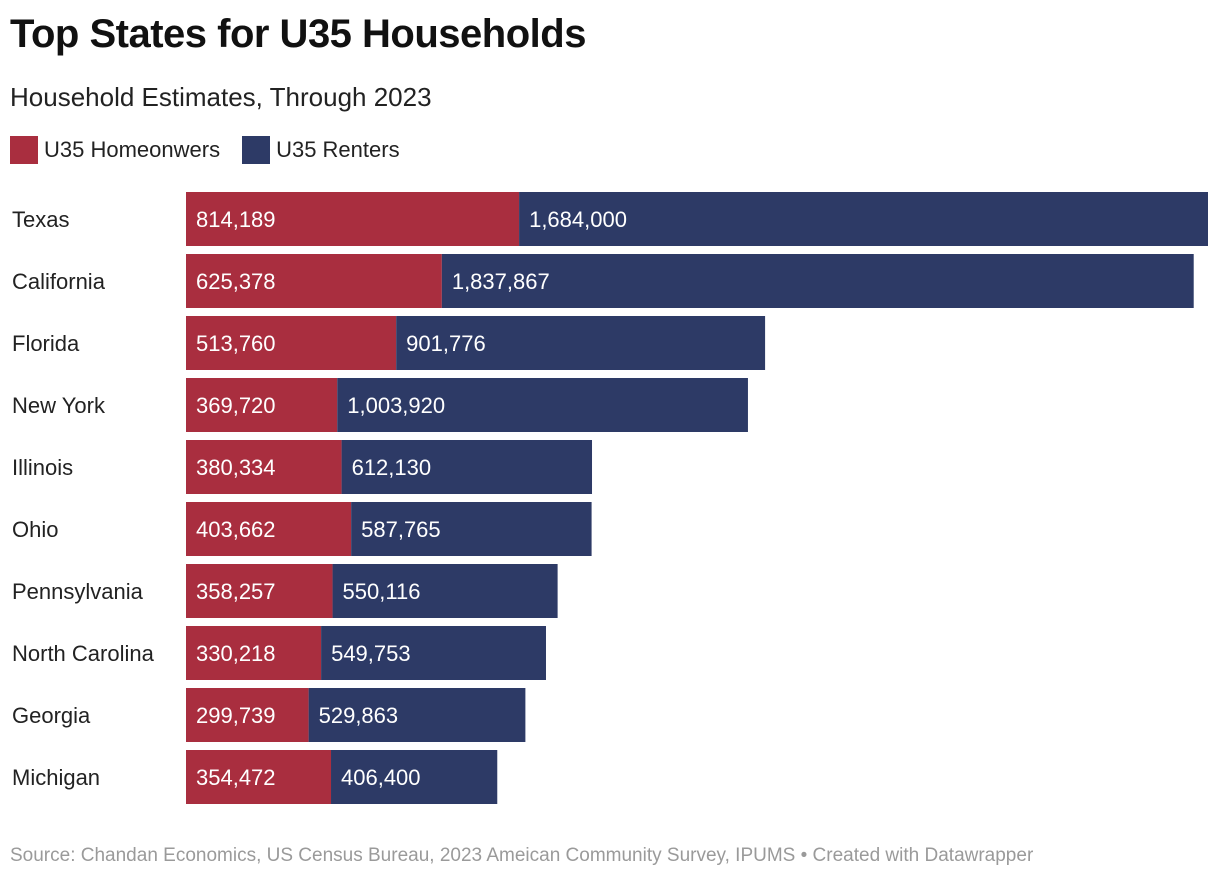  Describe the element at coordinates (353, 219) in the screenshot. I see `bar-homeowners-texas` at that location.